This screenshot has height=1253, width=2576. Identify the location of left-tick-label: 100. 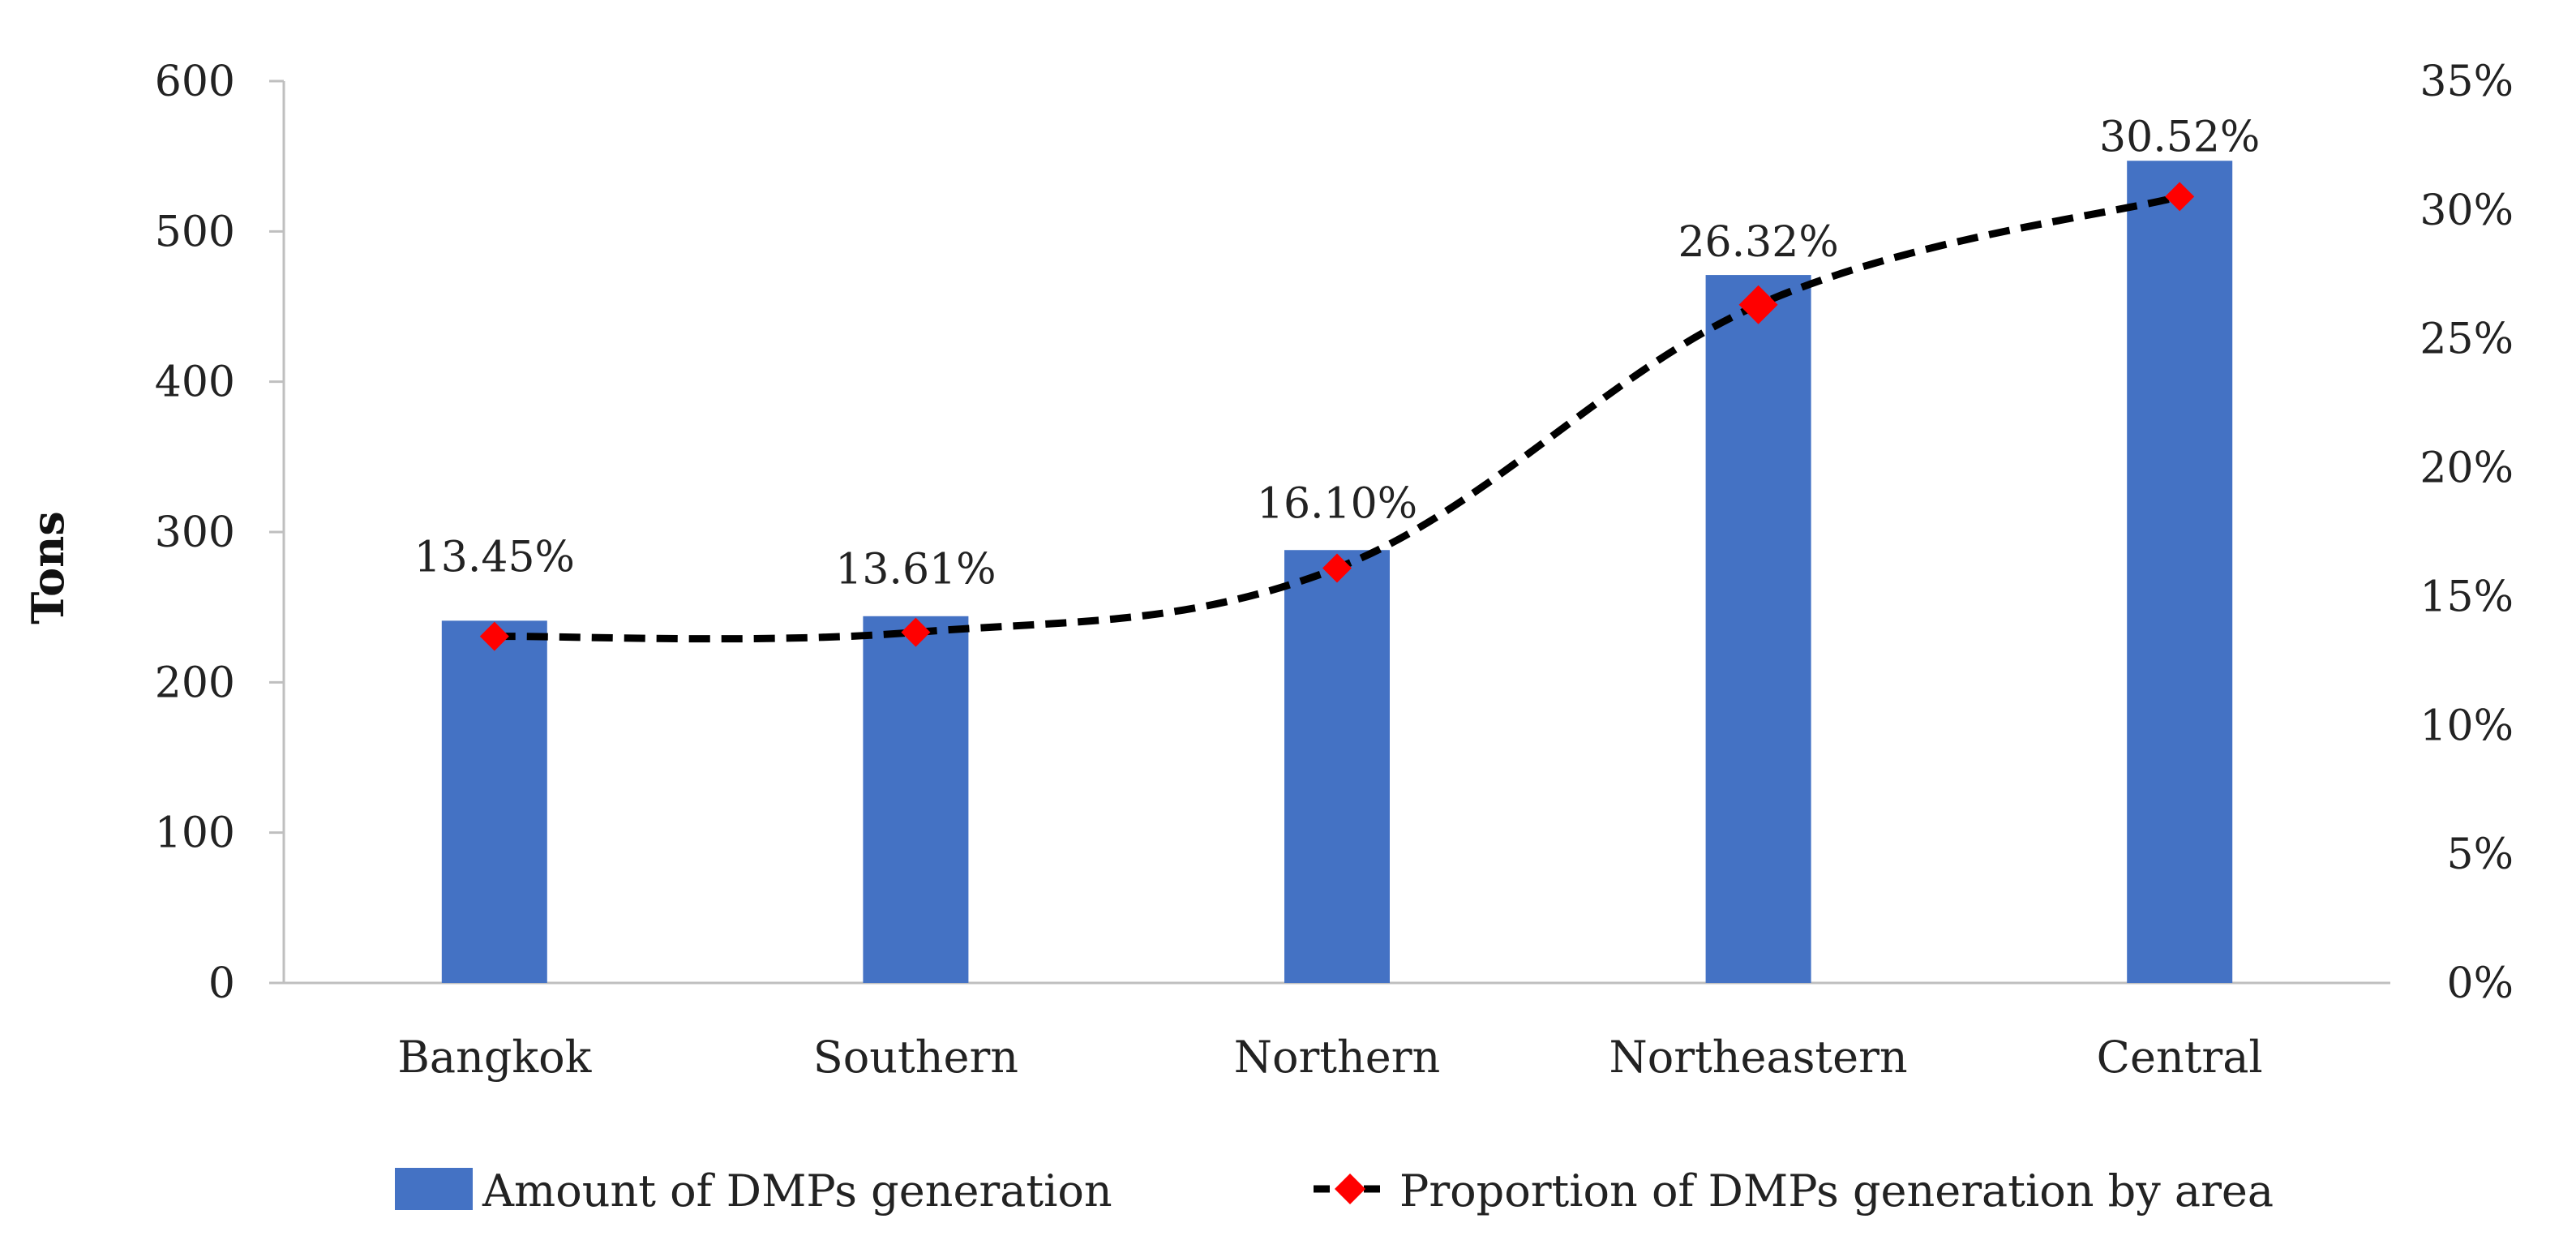
(195, 834).